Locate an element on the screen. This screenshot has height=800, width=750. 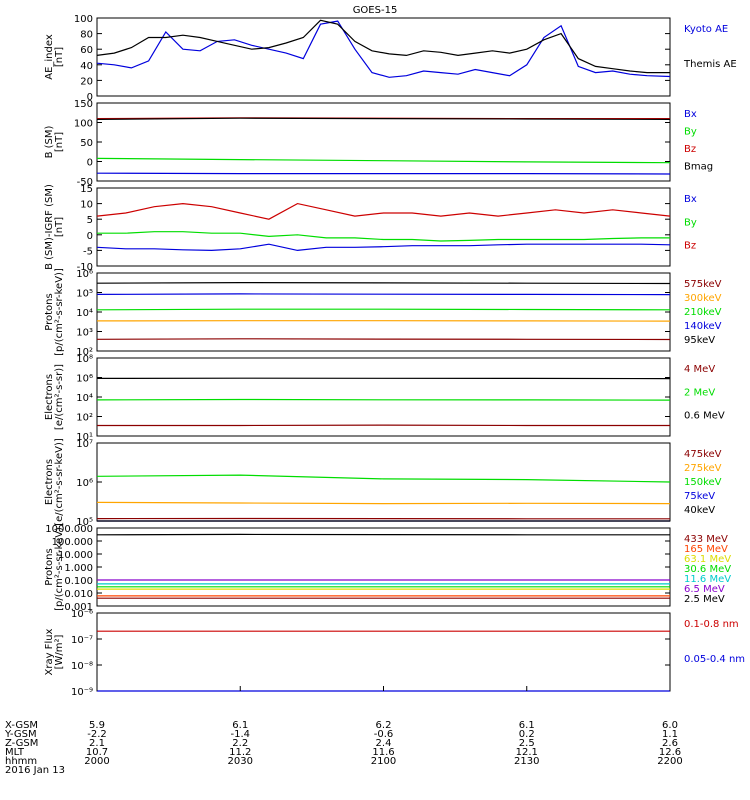
legend-entry: 30.6 MeV is located at coordinates (707, 569).